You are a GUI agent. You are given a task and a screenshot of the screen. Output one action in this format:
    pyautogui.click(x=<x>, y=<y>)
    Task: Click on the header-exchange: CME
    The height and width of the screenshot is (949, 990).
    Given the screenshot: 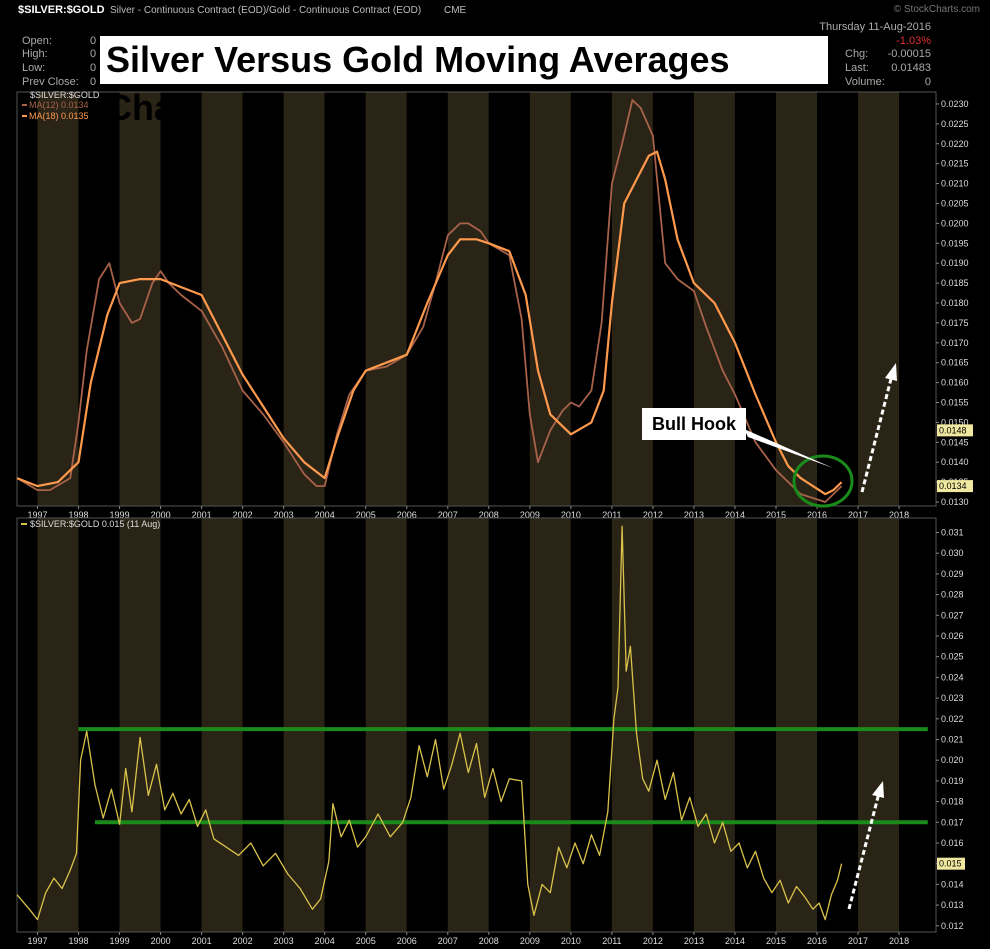 What is the action you would take?
    pyautogui.click(x=455, y=10)
    